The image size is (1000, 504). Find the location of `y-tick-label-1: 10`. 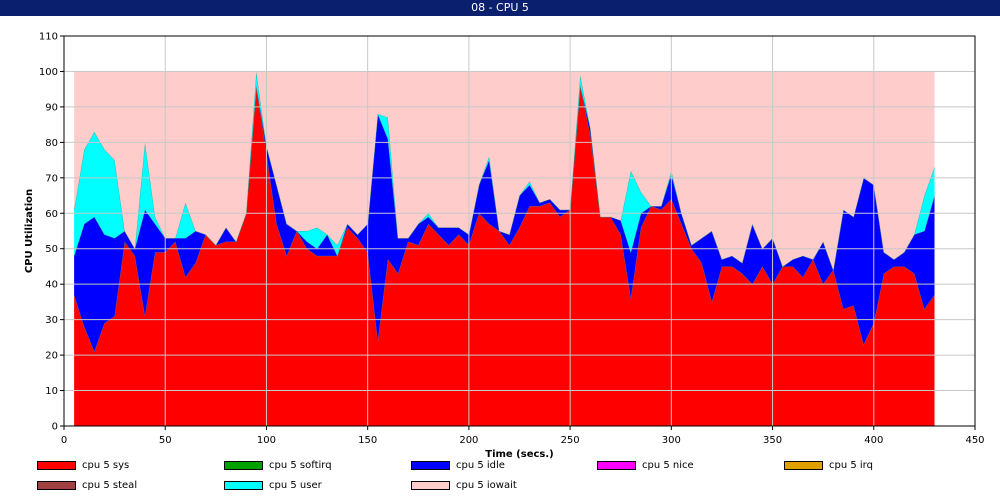

y-tick-label-1: 10 is located at coordinates (51, 391).